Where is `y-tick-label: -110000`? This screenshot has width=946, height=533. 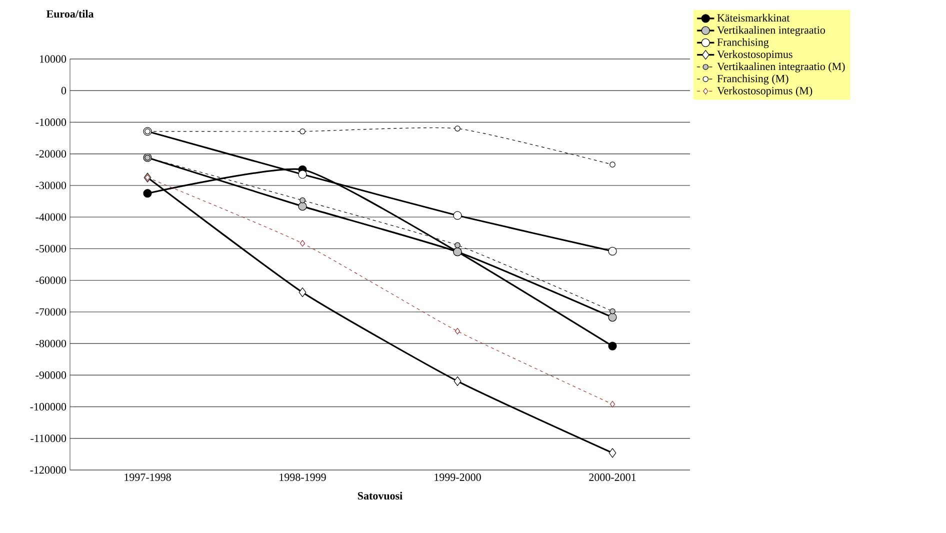 y-tick-label: -110000 is located at coordinates (48, 438).